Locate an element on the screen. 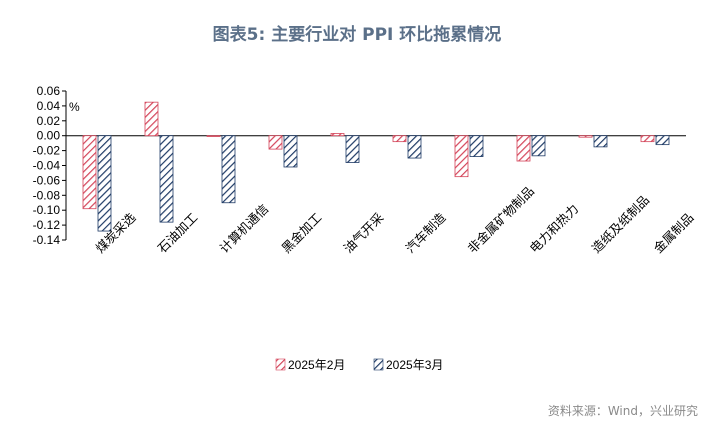 This screenshot has width=714, height=432. legend-label-1: 2025年3月 is located at coordinates (414, 365).